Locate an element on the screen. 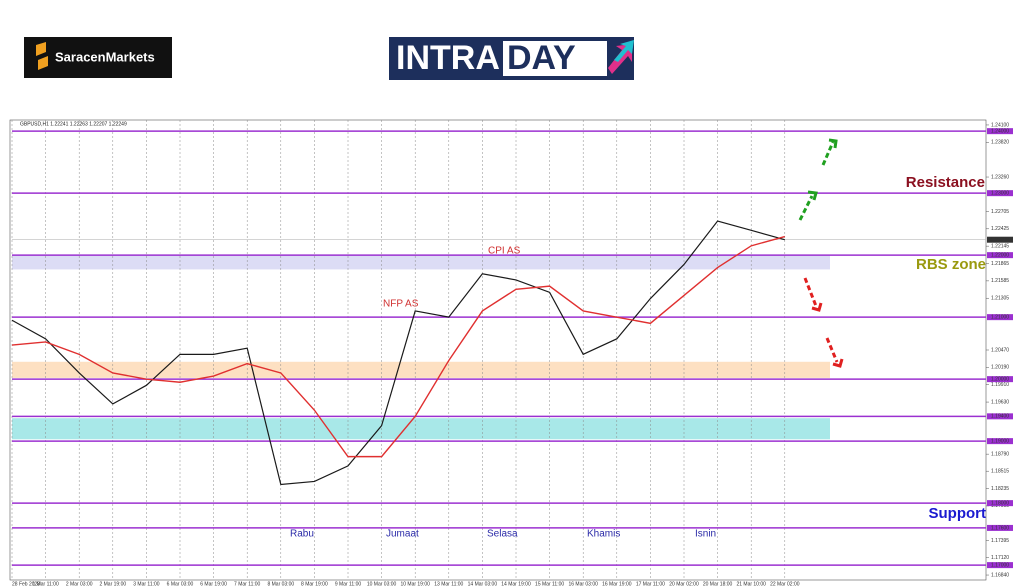 The height and width of the screenshot is (587, 1024). level-label: 1.21000 is located at coordinates (1000, 317).